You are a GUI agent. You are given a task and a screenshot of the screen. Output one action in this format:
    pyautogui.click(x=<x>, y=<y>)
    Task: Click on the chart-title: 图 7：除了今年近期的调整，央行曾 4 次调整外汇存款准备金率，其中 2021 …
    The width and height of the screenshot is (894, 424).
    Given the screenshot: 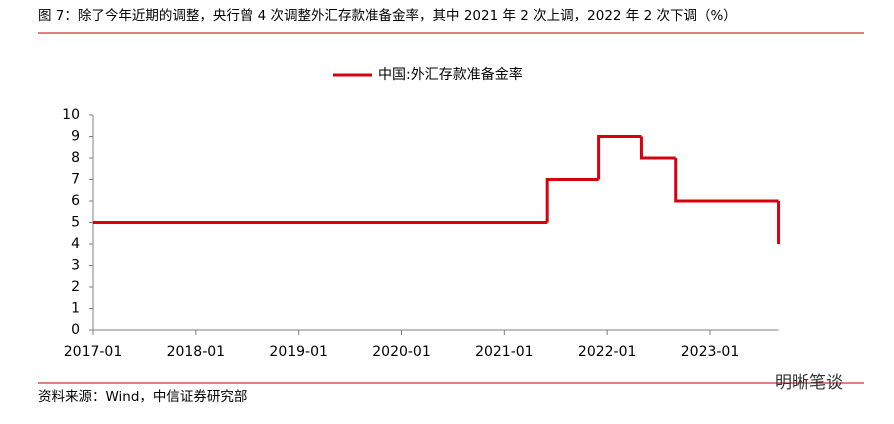 What is the action you would take?
    pyautogui.click(x=387, y=15)
    